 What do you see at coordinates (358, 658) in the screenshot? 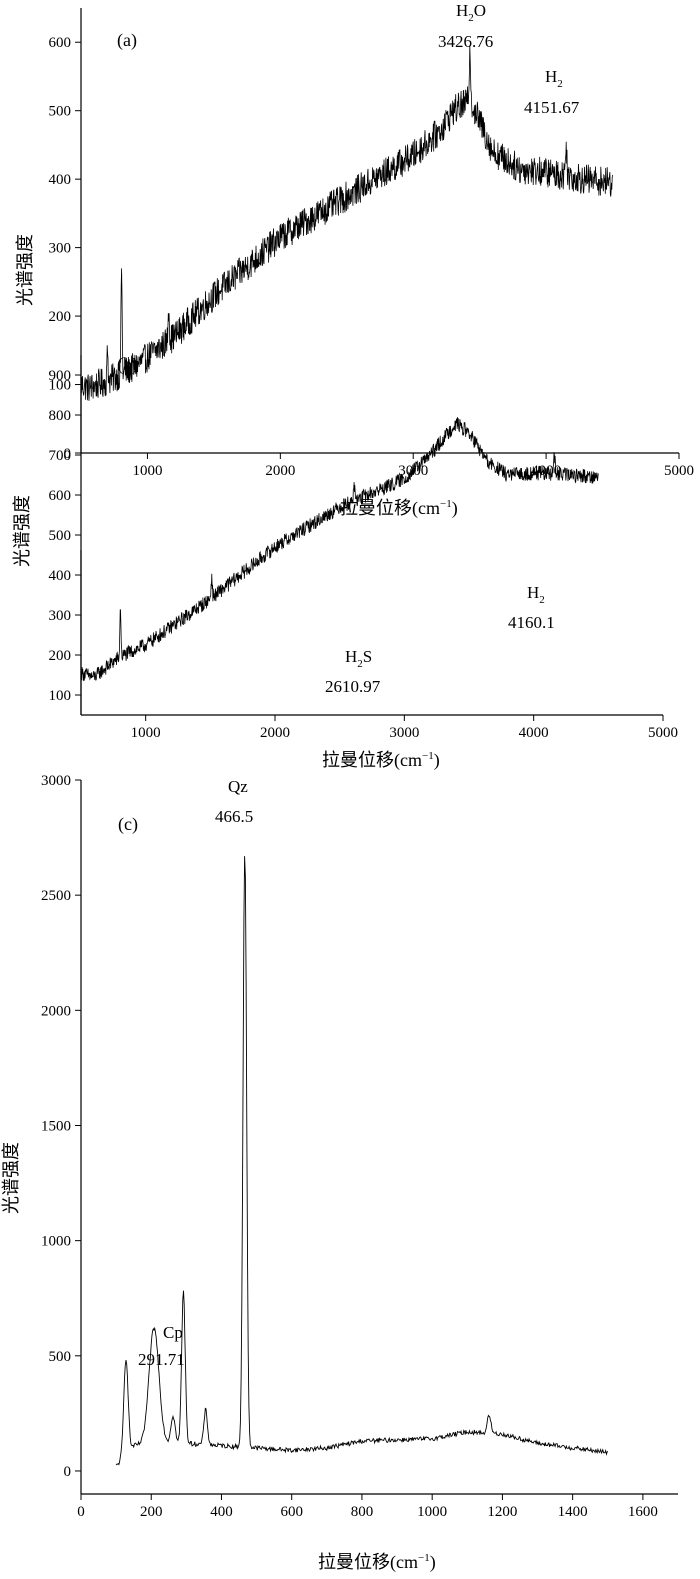
I see `annotation-h2s-species: H2S` at bounding box center [358, 658].